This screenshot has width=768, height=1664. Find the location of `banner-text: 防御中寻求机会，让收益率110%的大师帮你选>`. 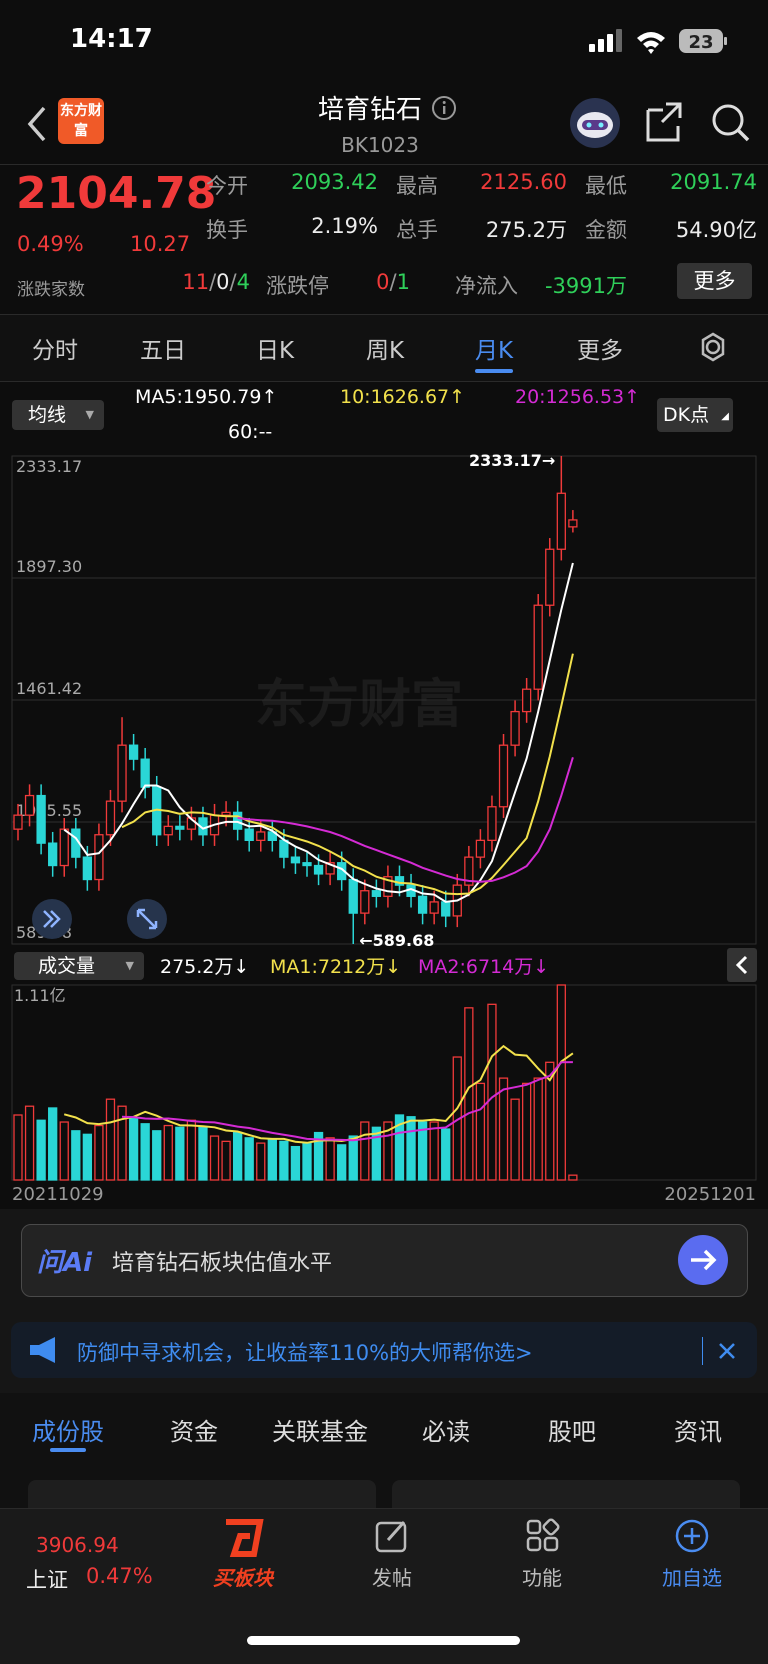

banner-text: 防御中寻求机会，让收益率110%的大师帮你选> is located at coordinates (305, 1353).